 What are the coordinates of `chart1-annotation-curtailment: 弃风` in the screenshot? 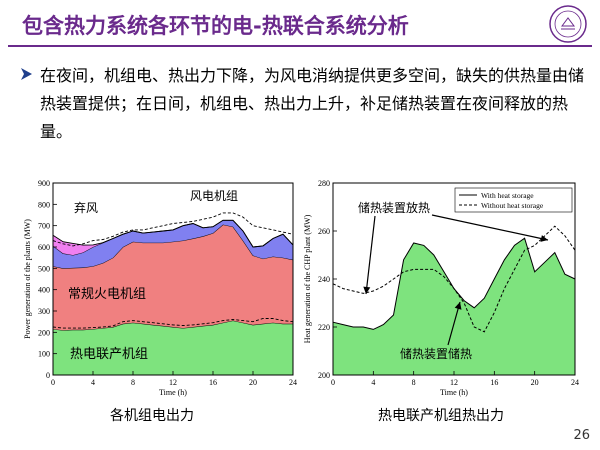 It's located at (86, 207).